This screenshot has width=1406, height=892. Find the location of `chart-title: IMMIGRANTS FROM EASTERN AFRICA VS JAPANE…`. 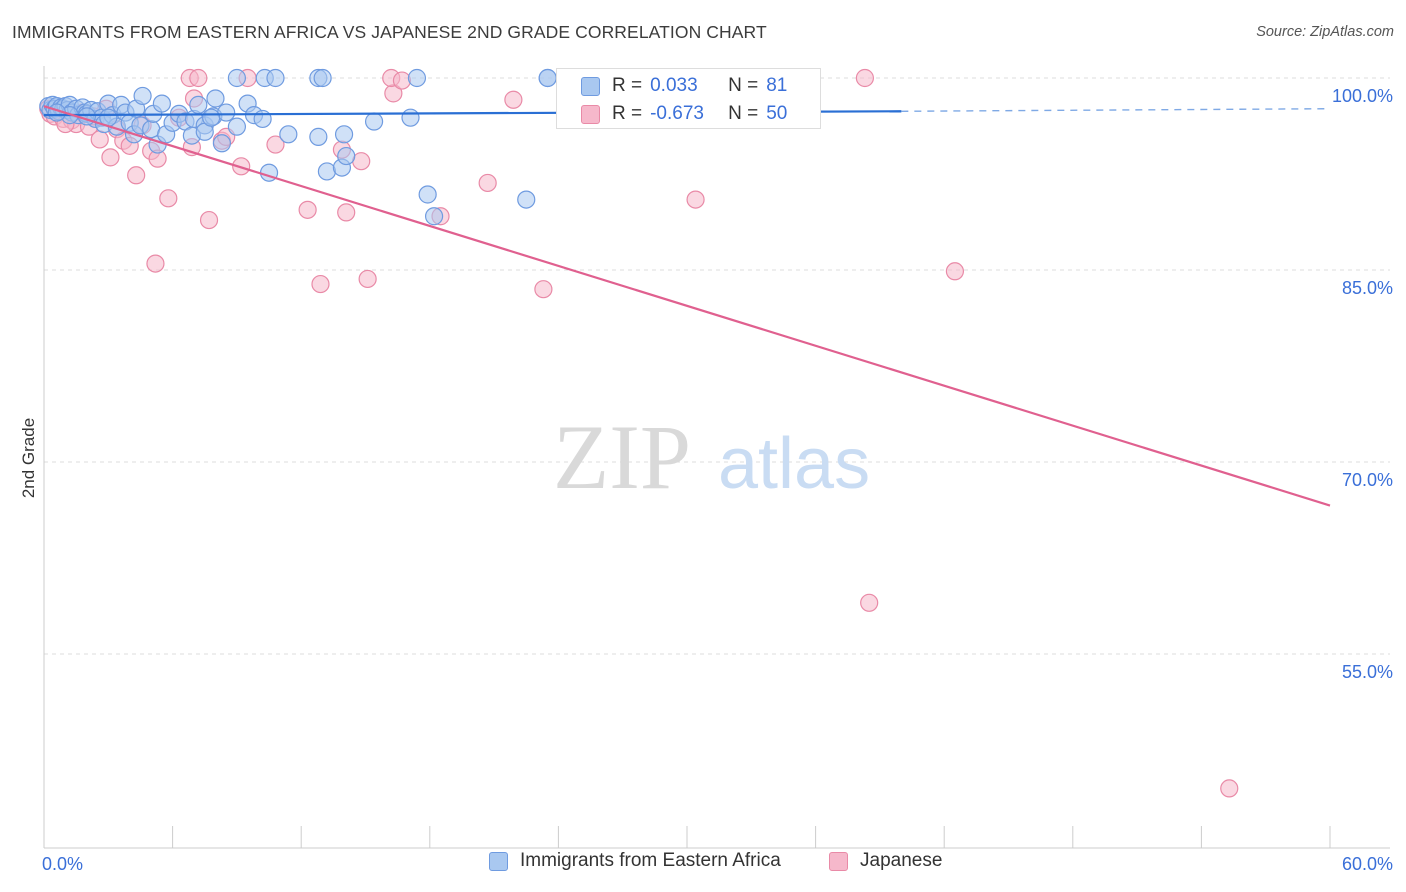

chart-title: IMMIGRANTS FROM EASTERN AFRICA VS JAPANE… is located at coordinates (389, 32).